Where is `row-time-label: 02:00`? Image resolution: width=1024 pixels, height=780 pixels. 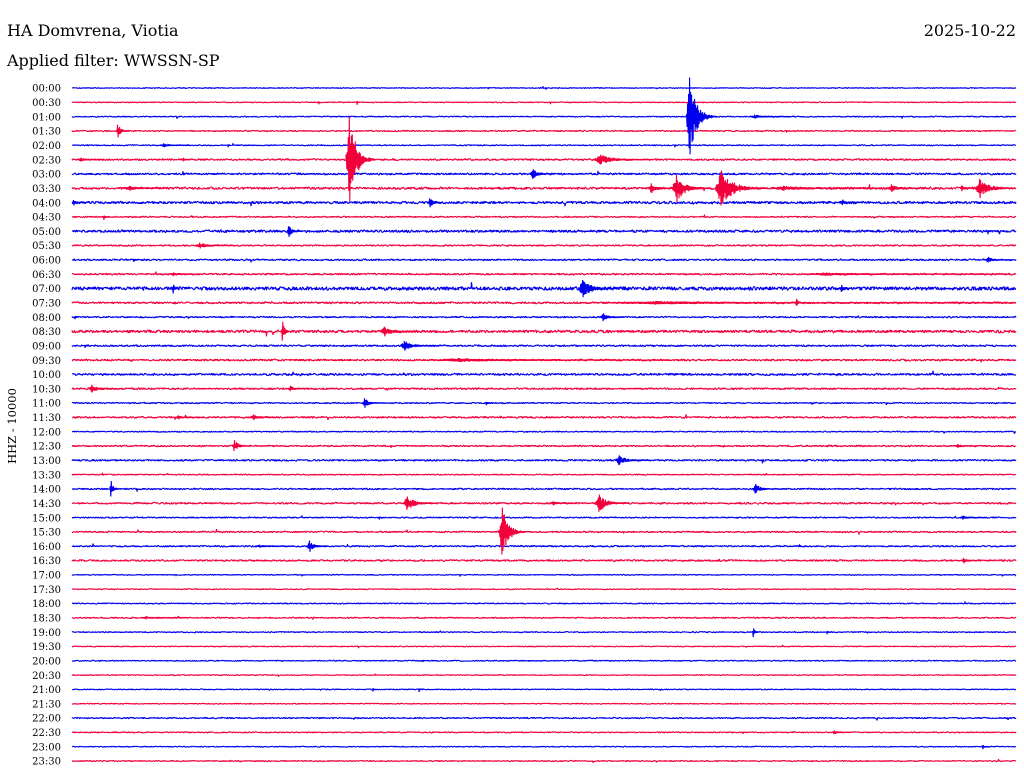 row-time-label: 02:00 is located at coordinates (46, 146).